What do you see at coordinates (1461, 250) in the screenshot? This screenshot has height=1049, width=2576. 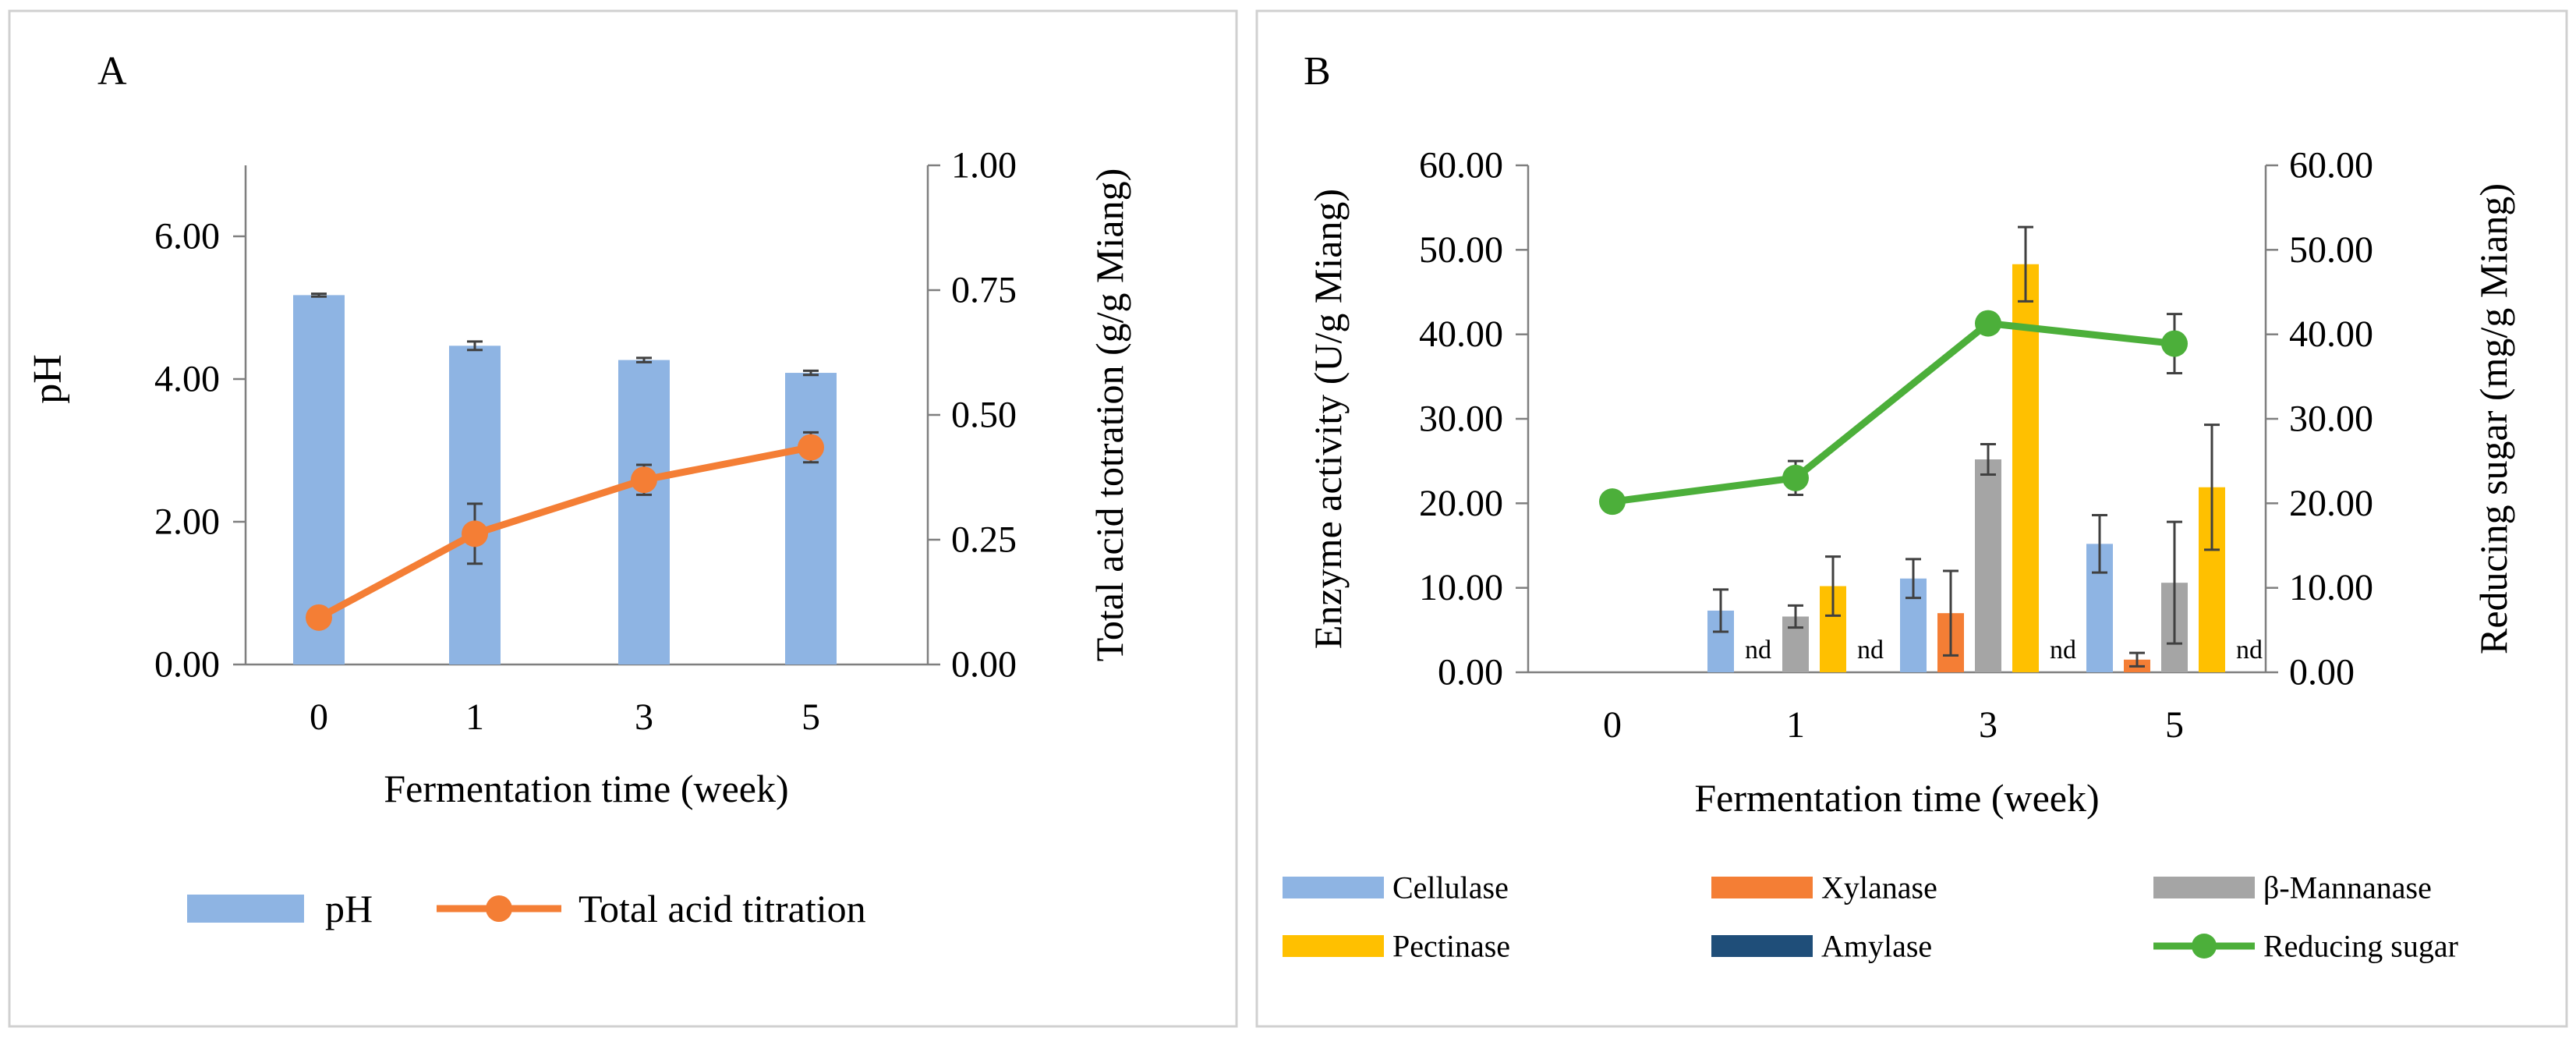 I see `panel-b-ytick-label: 50.00` at bounding box center [1461, 250].